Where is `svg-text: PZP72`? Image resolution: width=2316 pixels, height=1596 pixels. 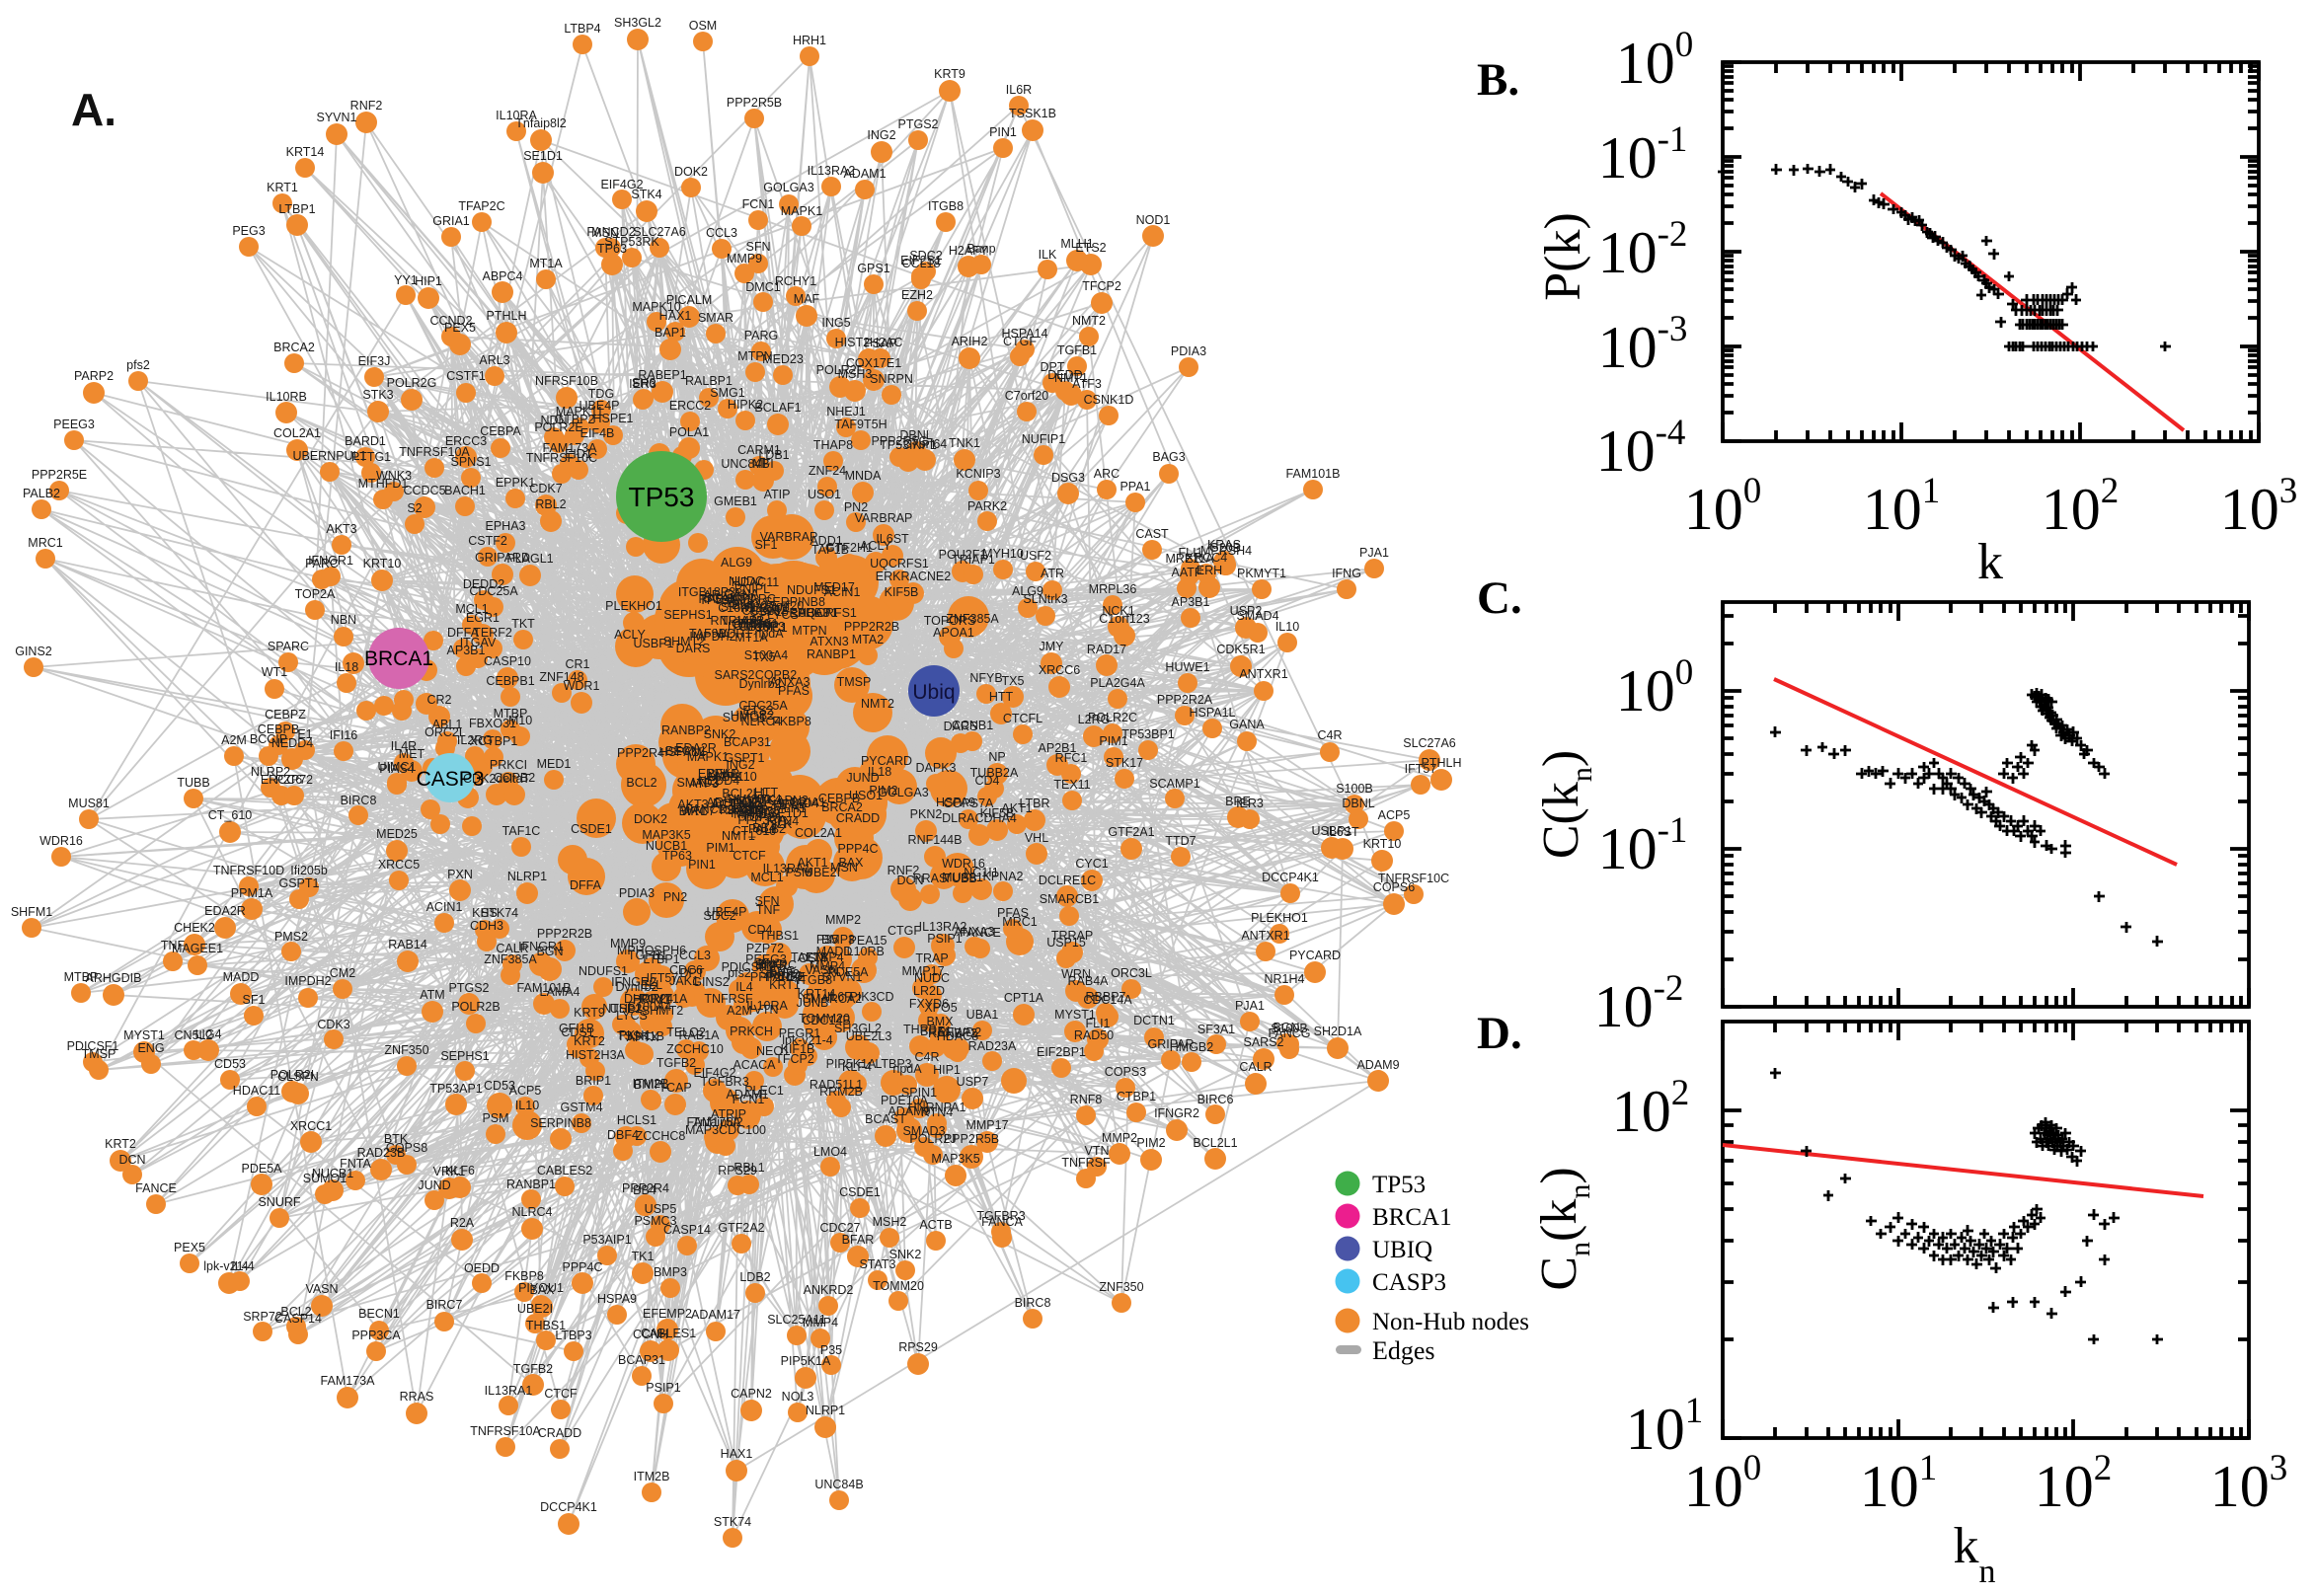 svg-text: PZP72 is located at coordinates (765, 948).